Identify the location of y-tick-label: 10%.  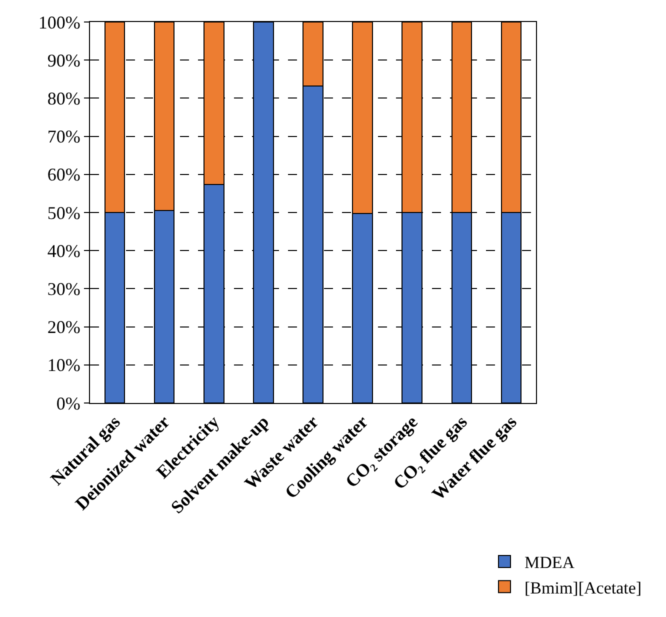
(63, 365).